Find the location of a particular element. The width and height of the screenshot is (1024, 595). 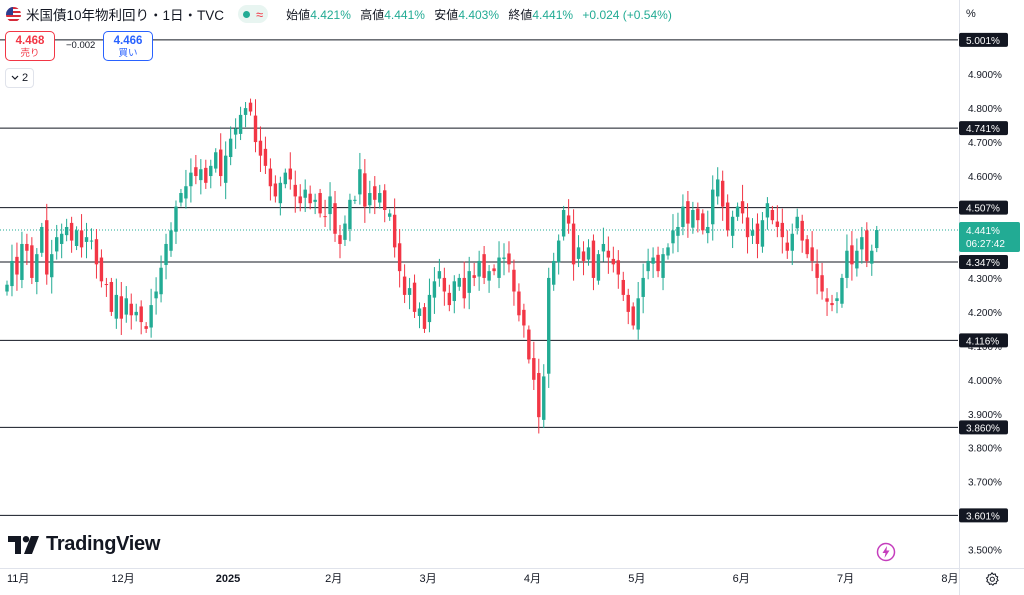

level-marker-label: 4.347% is located at coordinates (983, 263).